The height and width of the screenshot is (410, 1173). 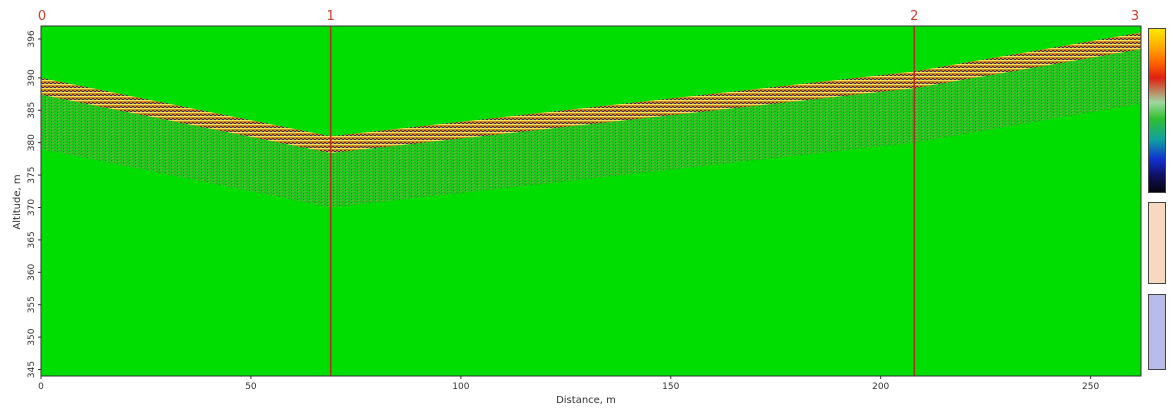 I want to click on y-tick-label: 355, so click(x=32, y=304).